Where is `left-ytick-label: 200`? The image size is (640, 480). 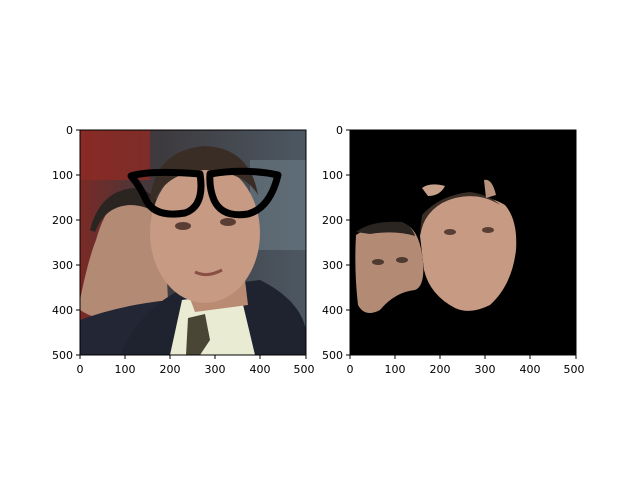 left-ytick-label: 200 is located at coordinates (62, 220).